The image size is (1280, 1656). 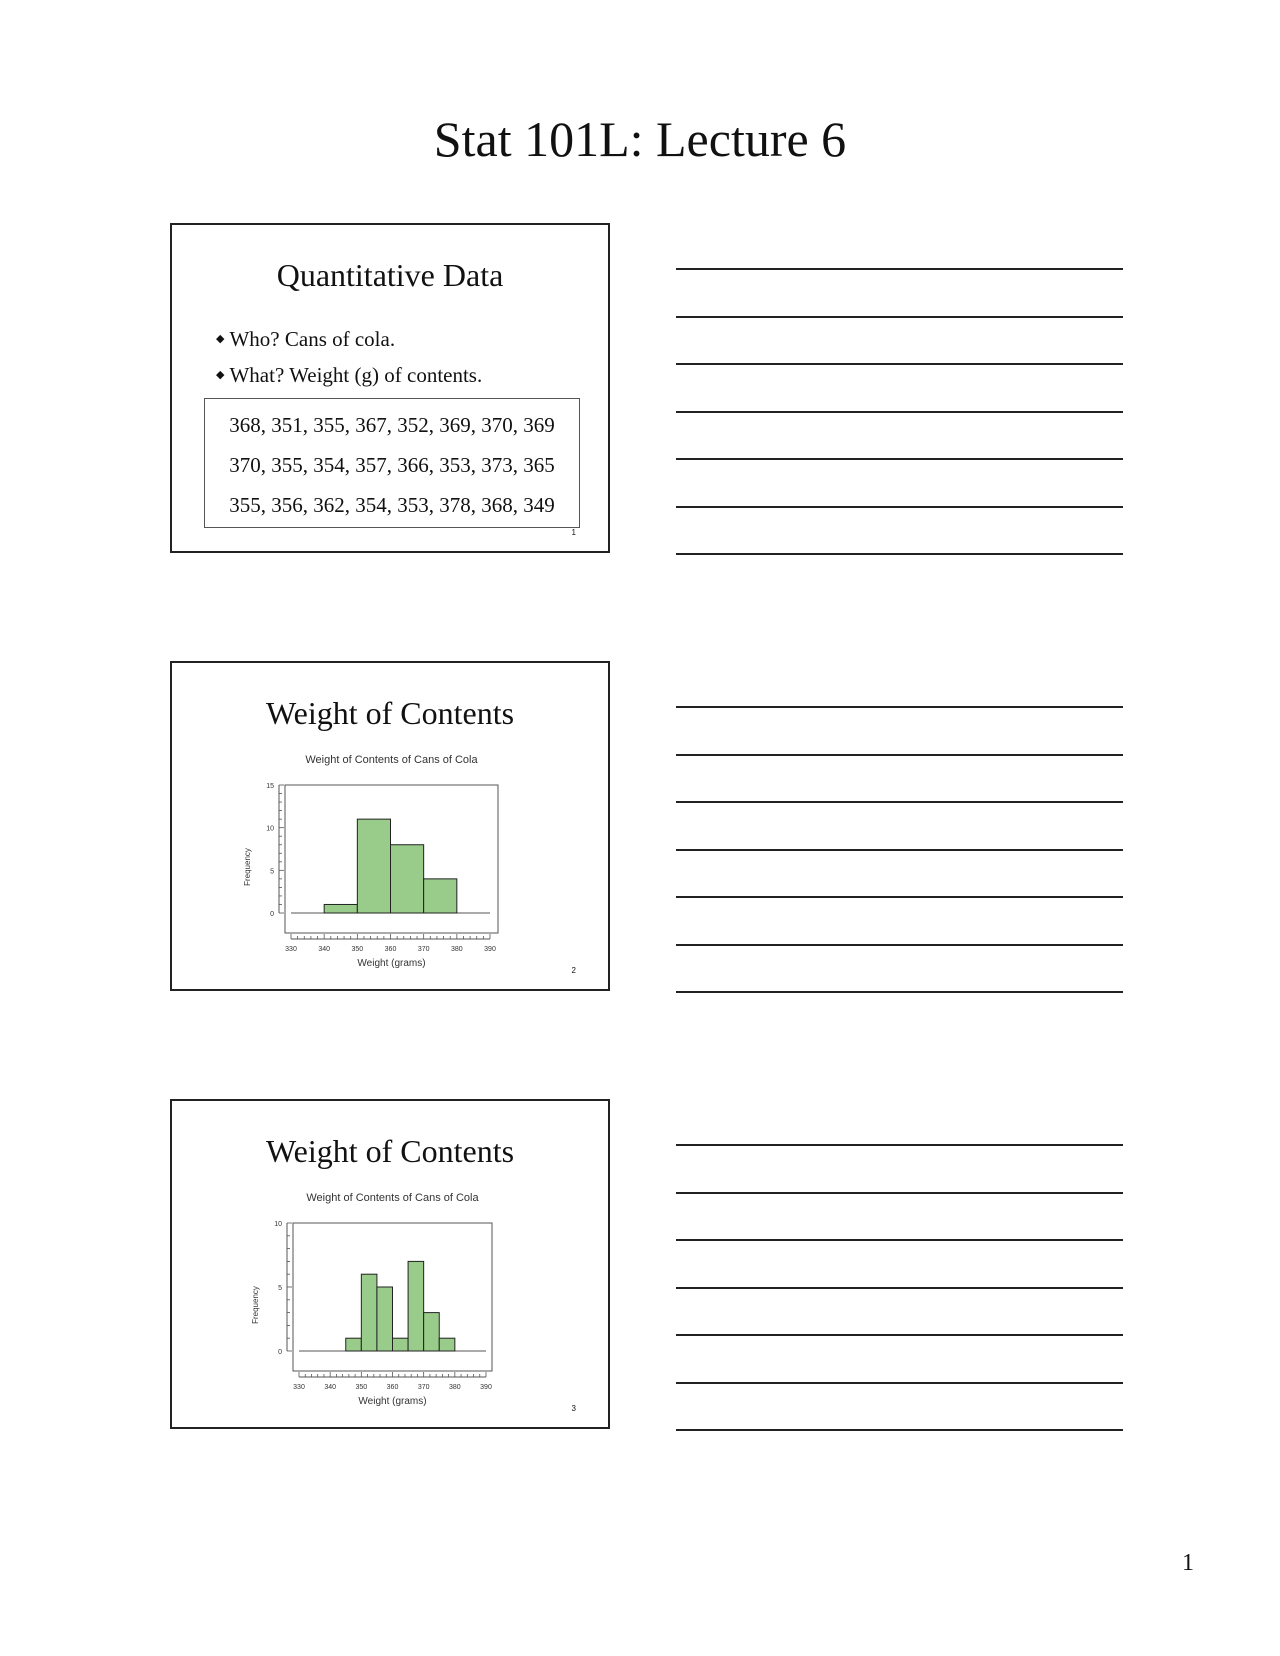 I want to click on bullet-item: ◆ Who? Cans of cola., so click(x=349, y=339).